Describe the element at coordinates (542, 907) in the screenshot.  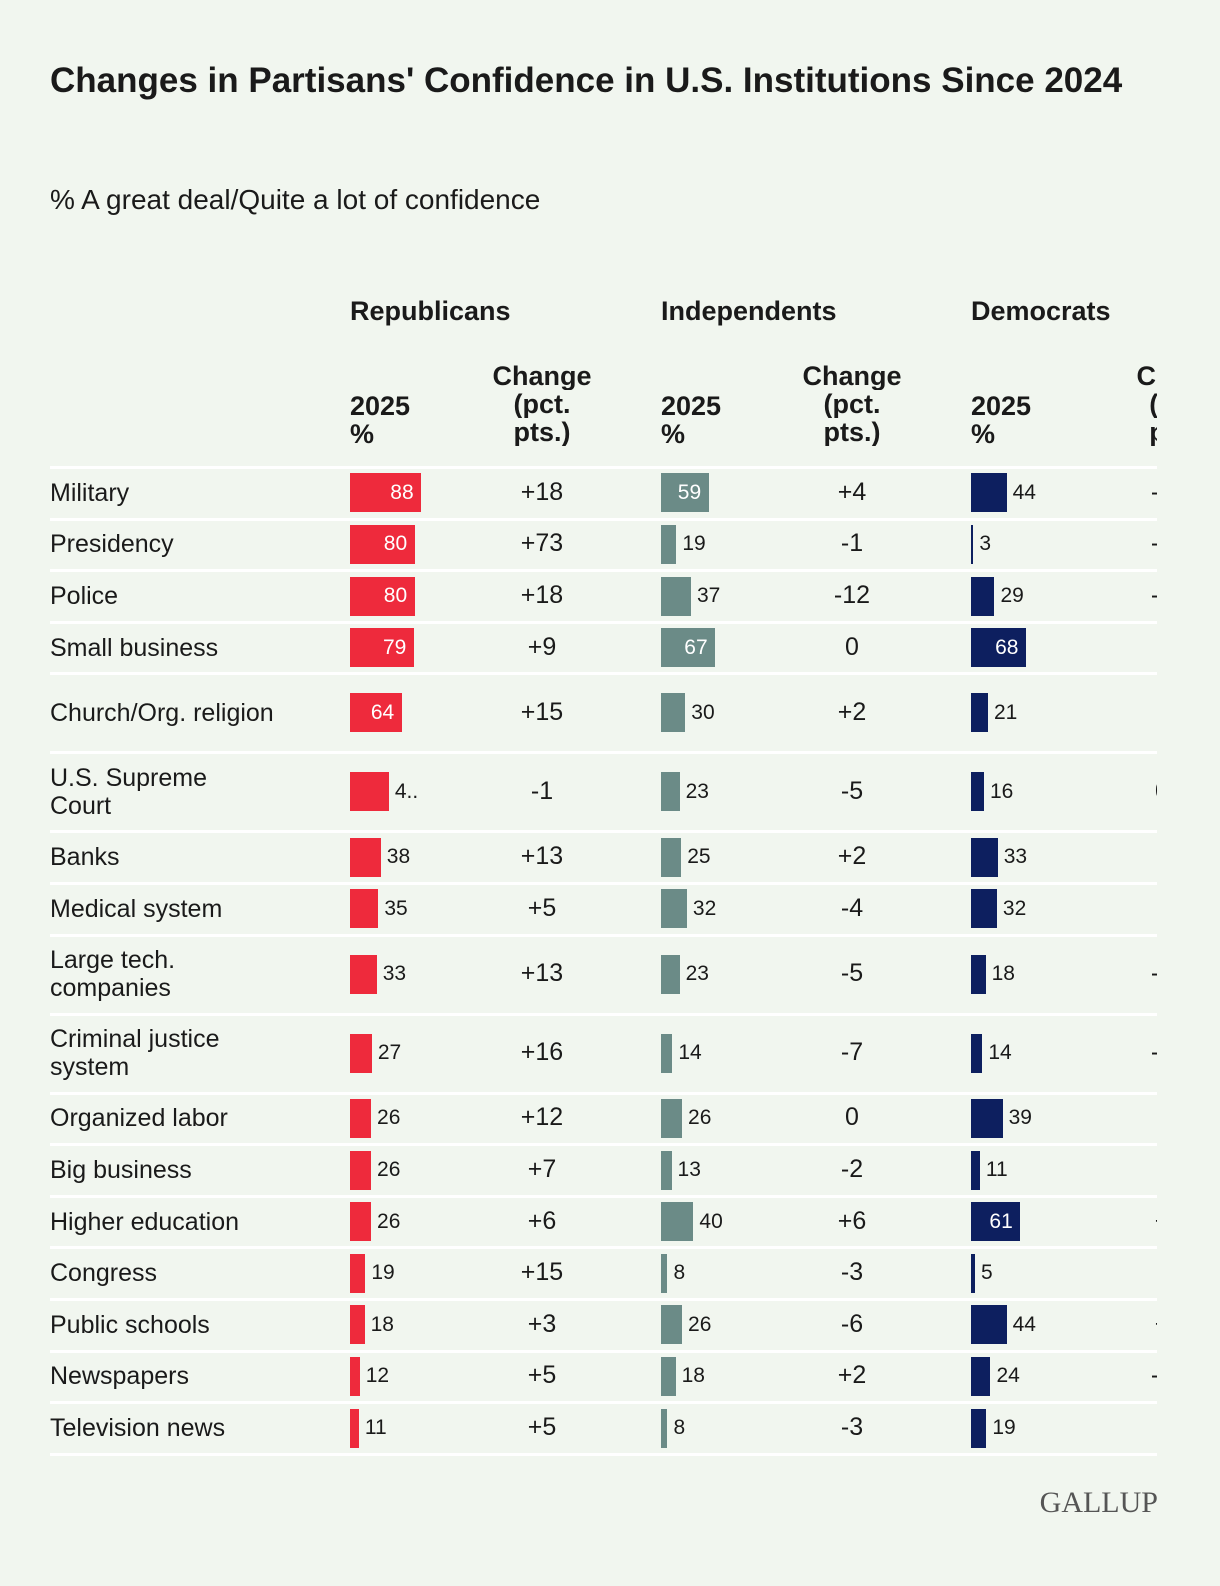
I see `change-value: +5` at that location.